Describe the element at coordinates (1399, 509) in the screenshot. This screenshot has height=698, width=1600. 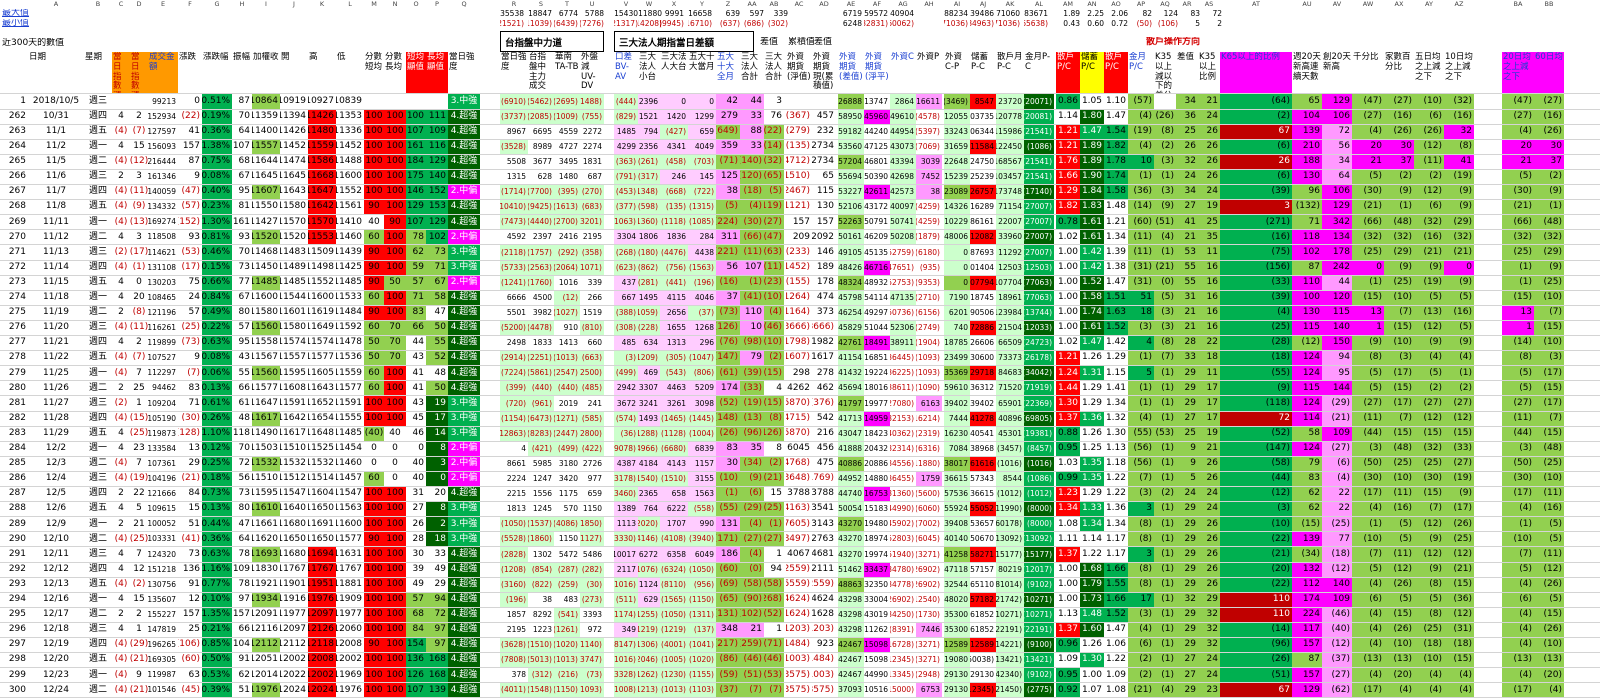
I see `data-cell: (16)` at that location.